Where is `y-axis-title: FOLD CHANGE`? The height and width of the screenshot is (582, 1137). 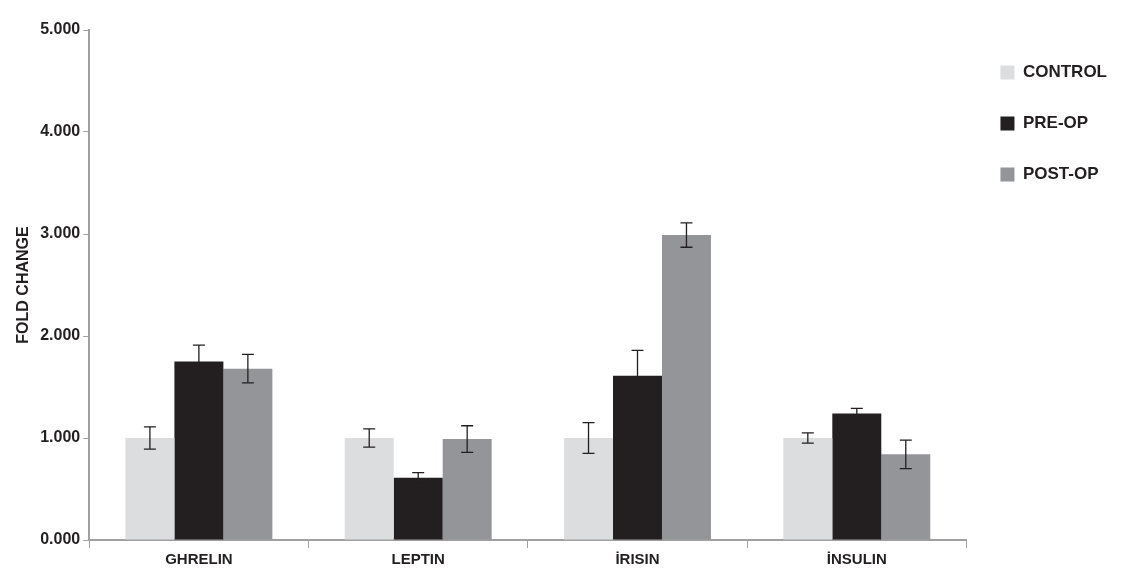
y-axis-title: FOLD CHANGE is located at coordinates (23, 285).